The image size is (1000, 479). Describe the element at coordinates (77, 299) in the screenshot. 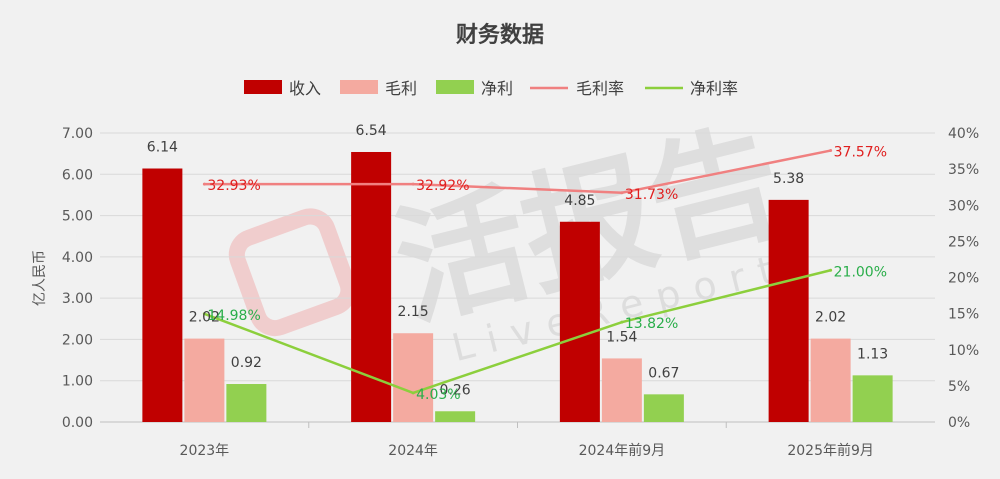

I see `y-tick-label: 3.00` at that location.